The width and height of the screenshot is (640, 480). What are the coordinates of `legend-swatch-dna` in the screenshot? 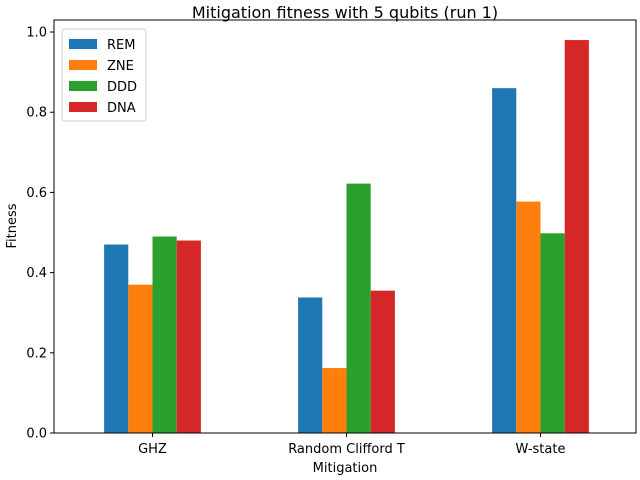 It's located at (83, 107).